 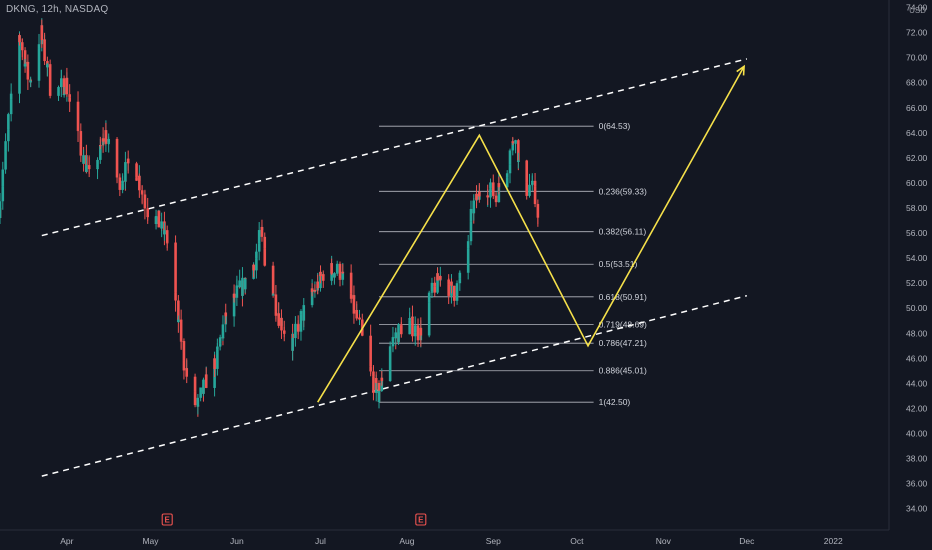 What do you see at coordinates (406, 541) in the screenshot?
I see `time-tick-label: Aug` at bounding box center [406, 541].